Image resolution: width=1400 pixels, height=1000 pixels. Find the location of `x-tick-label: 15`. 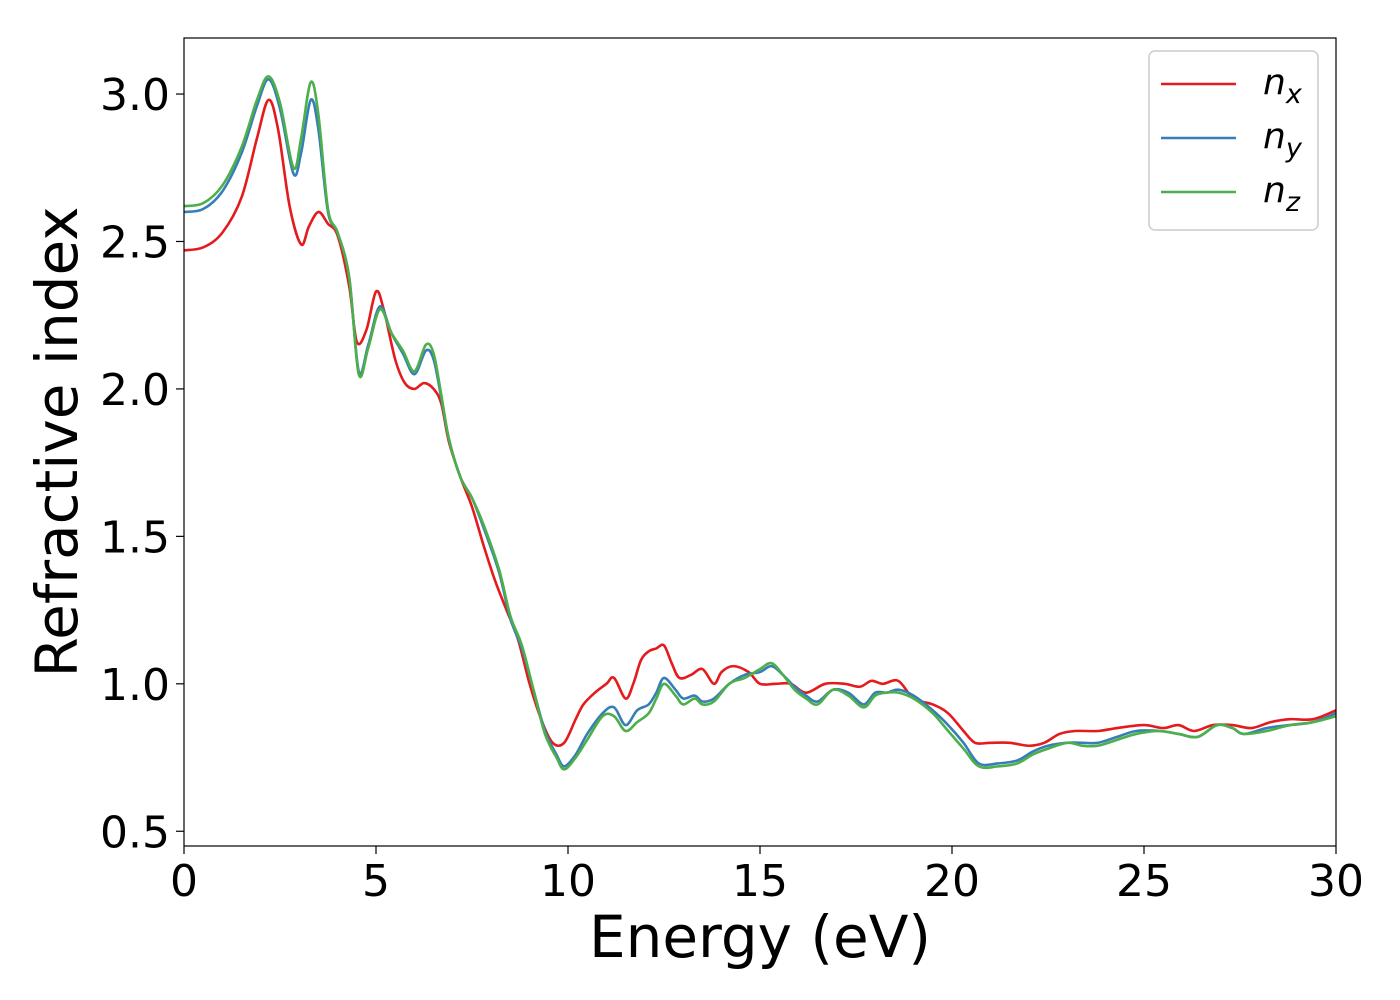

x-tick-label: 15 is located at coordinates (760, 881).